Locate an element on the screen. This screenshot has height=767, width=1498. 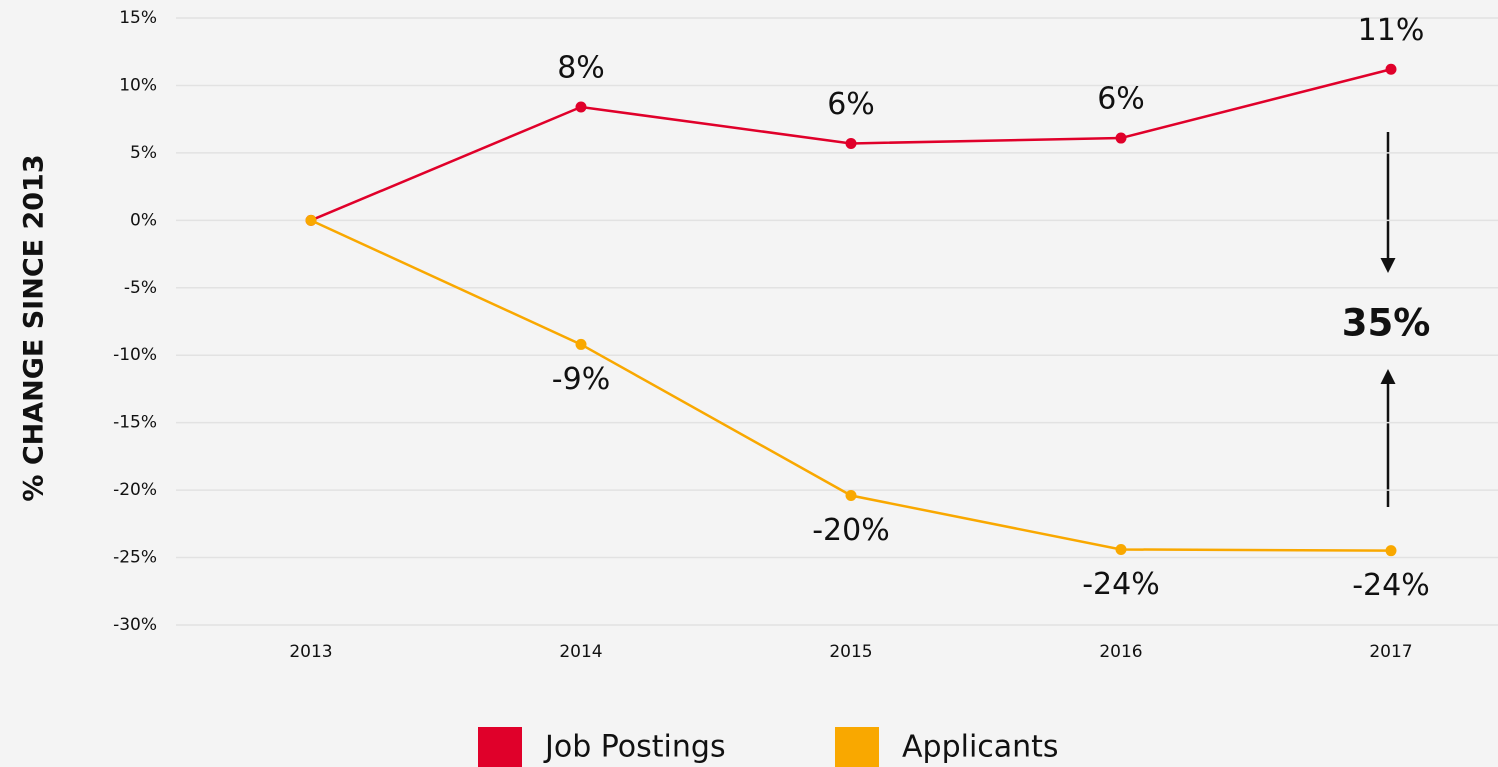
y-tick-label: 15% is located at coordinates (138, 18).